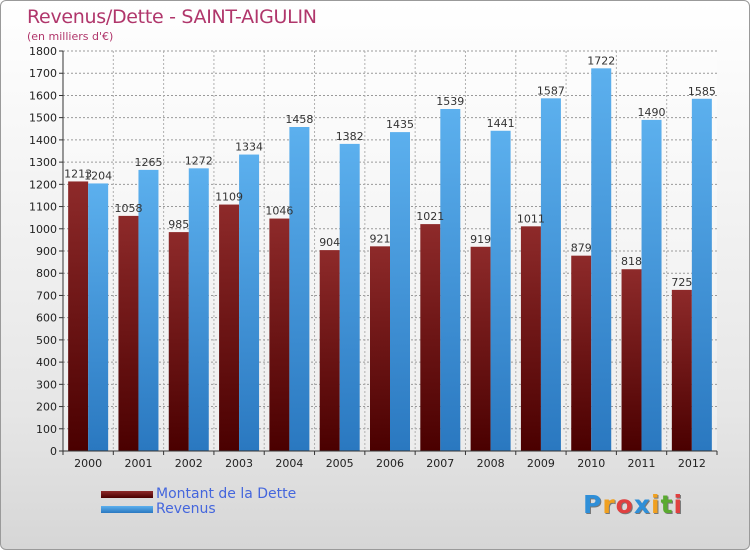  Describe the element at coordinates (624, 504) in the screenshot. I see `logo-letter: o` at that location.